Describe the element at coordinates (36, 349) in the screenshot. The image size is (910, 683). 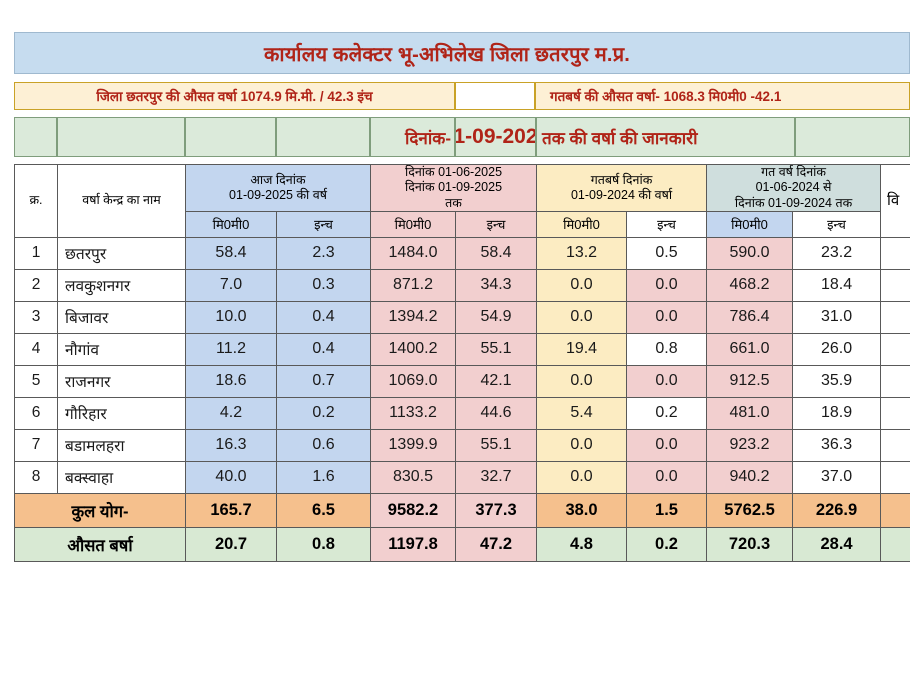
I see `cell-sn: 4` at that location.